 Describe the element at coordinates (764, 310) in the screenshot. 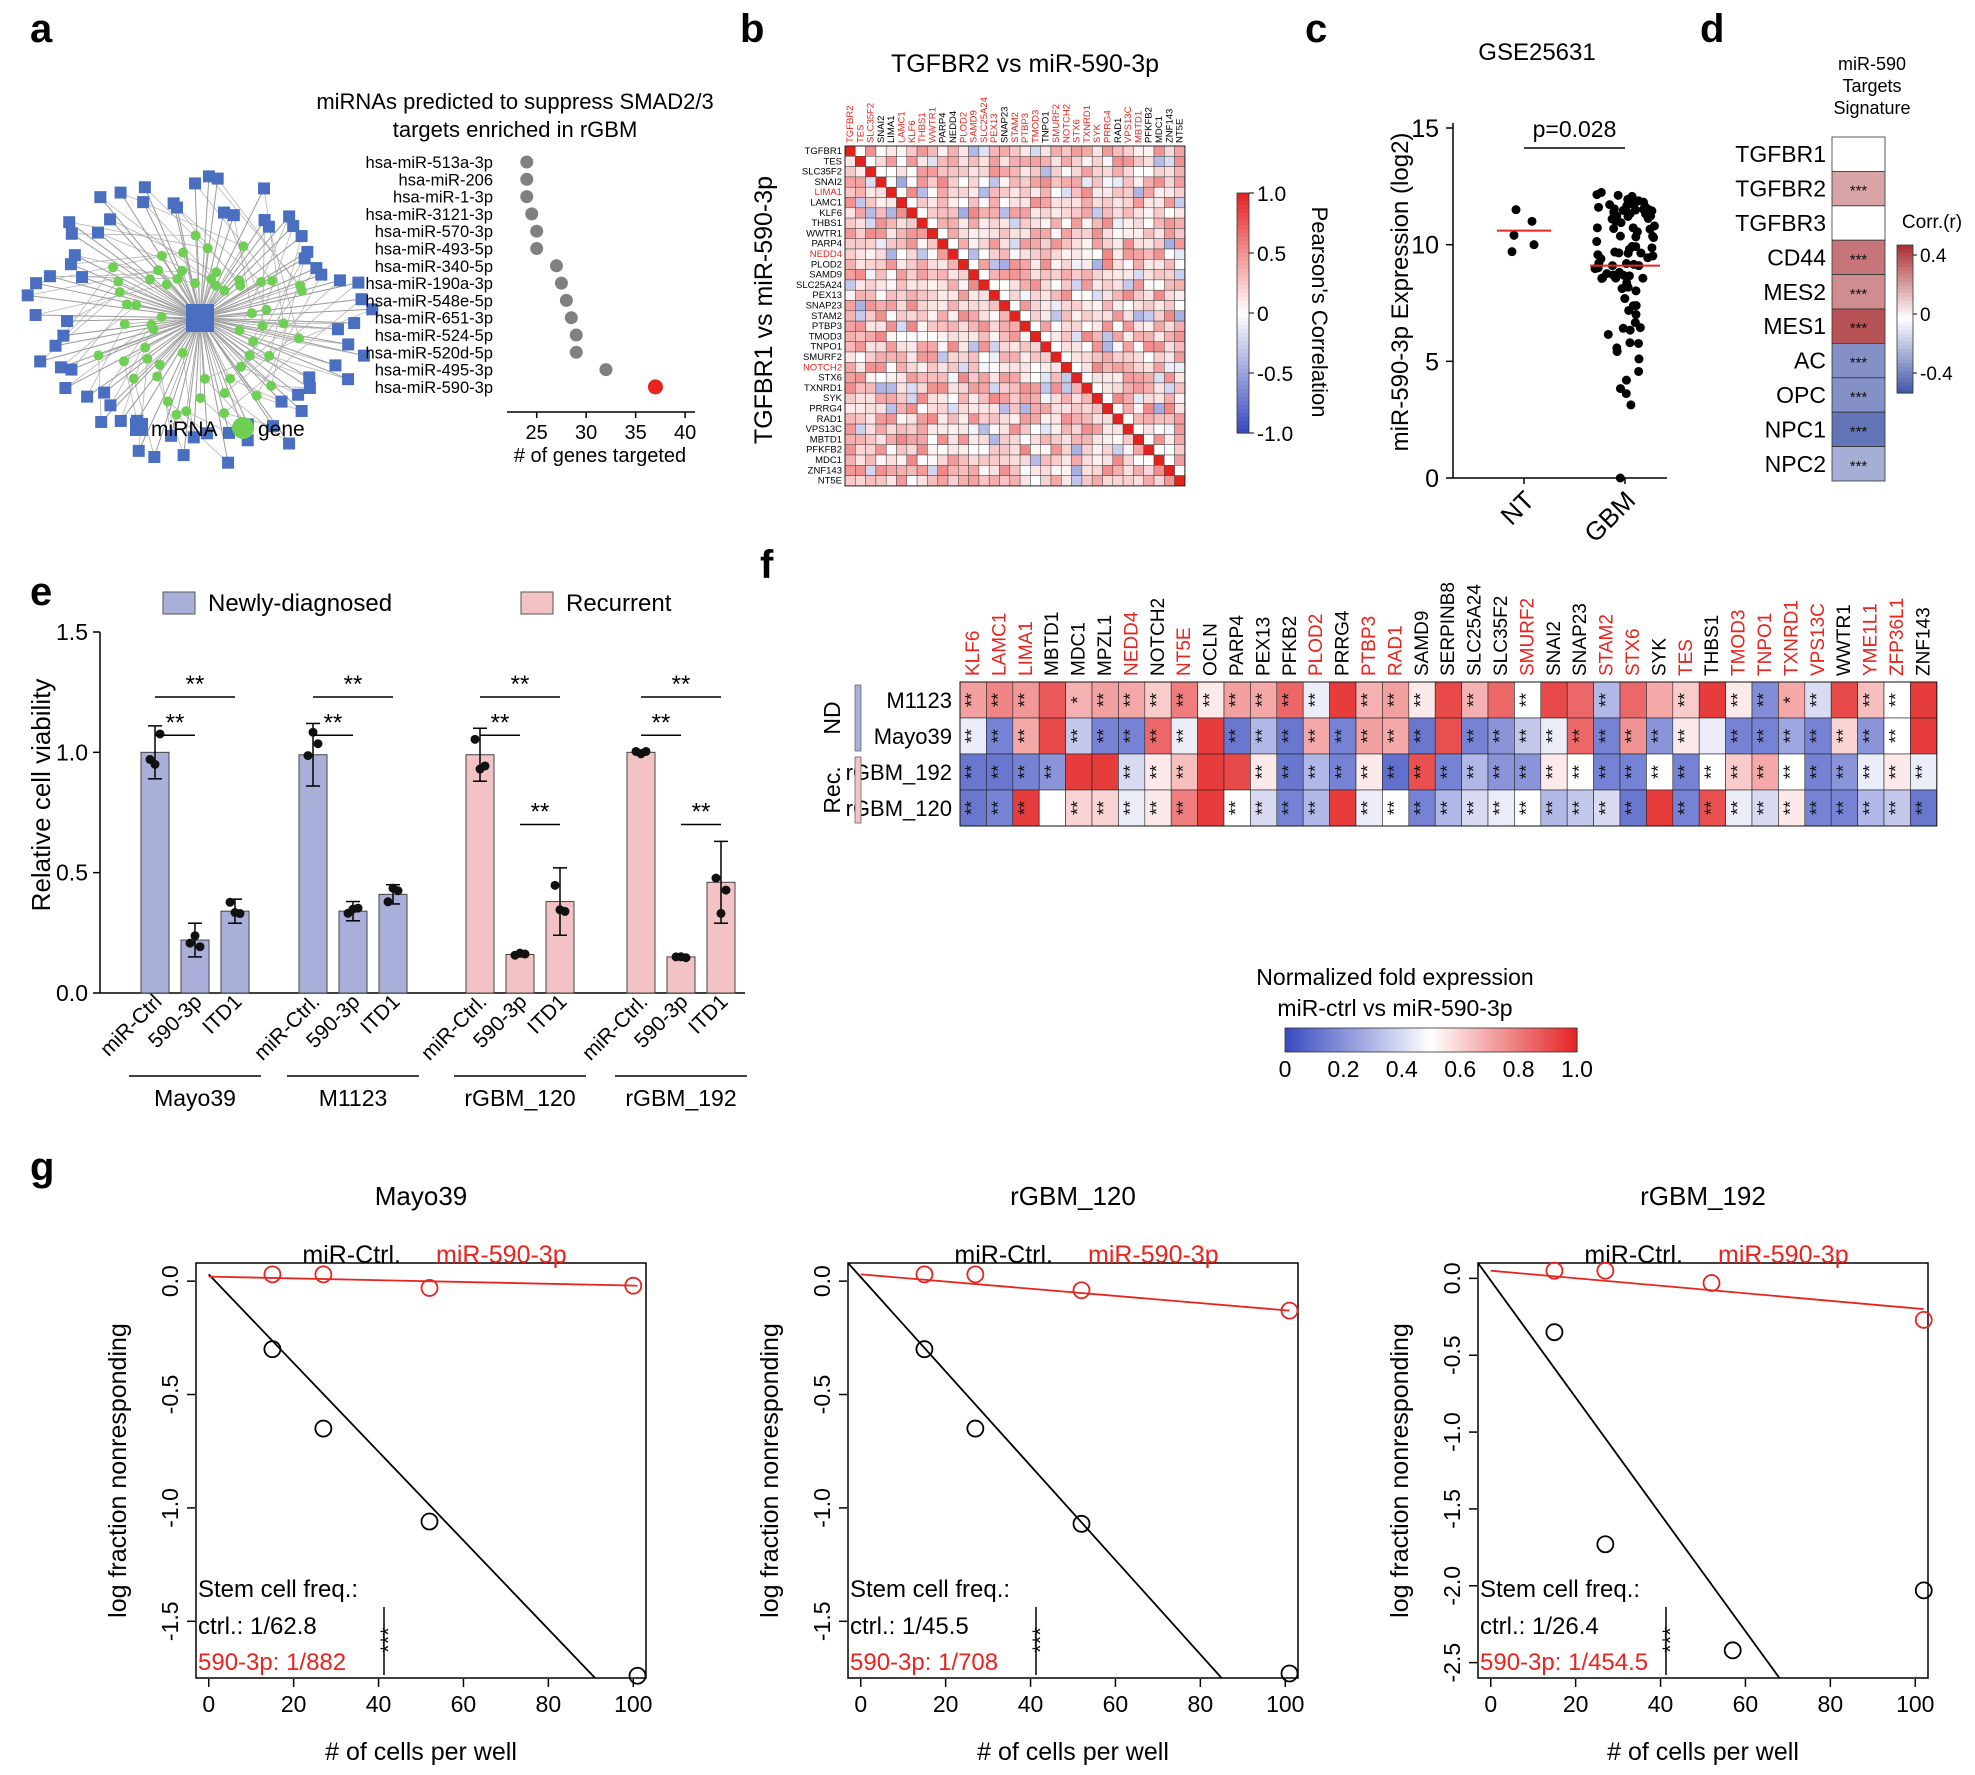

I see `heatmap-b-ylabel: TGFBR1 vs miR-590-3p` at that location.